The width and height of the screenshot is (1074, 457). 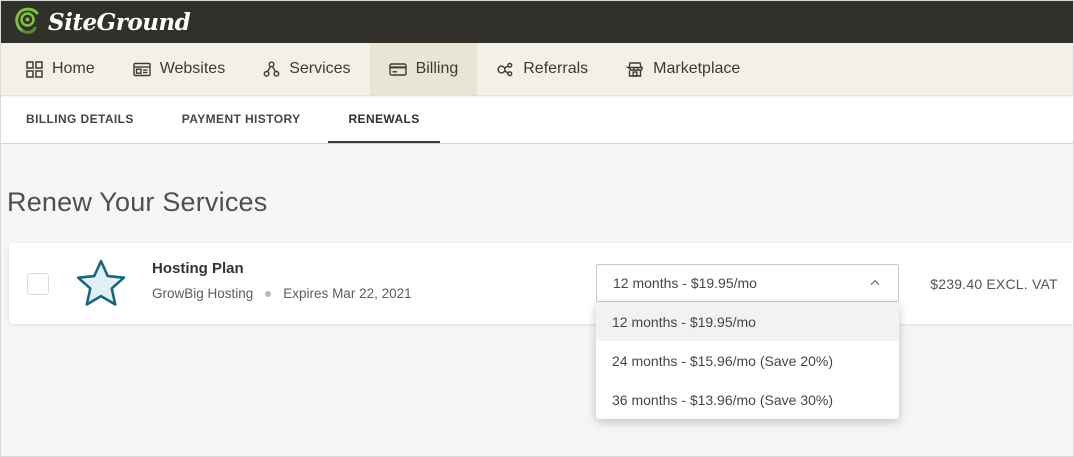 I want to click on nav-item-label: Billing, so click(x=437, y=68).